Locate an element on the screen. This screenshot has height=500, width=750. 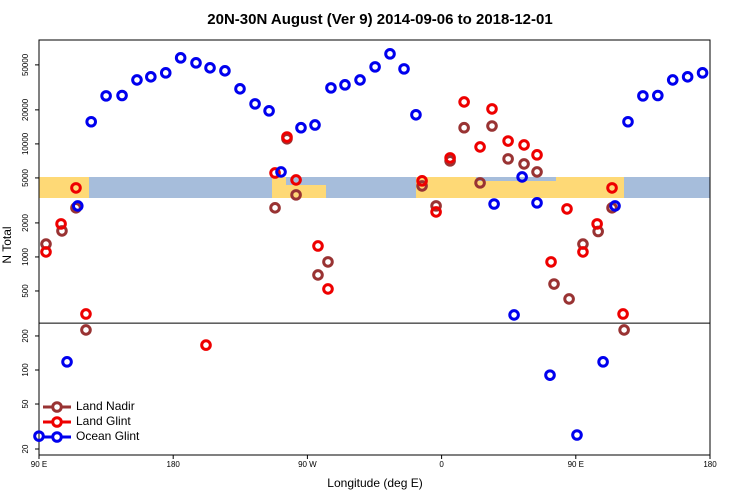
x-axis-label: Longitude (deg E) is located at coordinates (374, 483).